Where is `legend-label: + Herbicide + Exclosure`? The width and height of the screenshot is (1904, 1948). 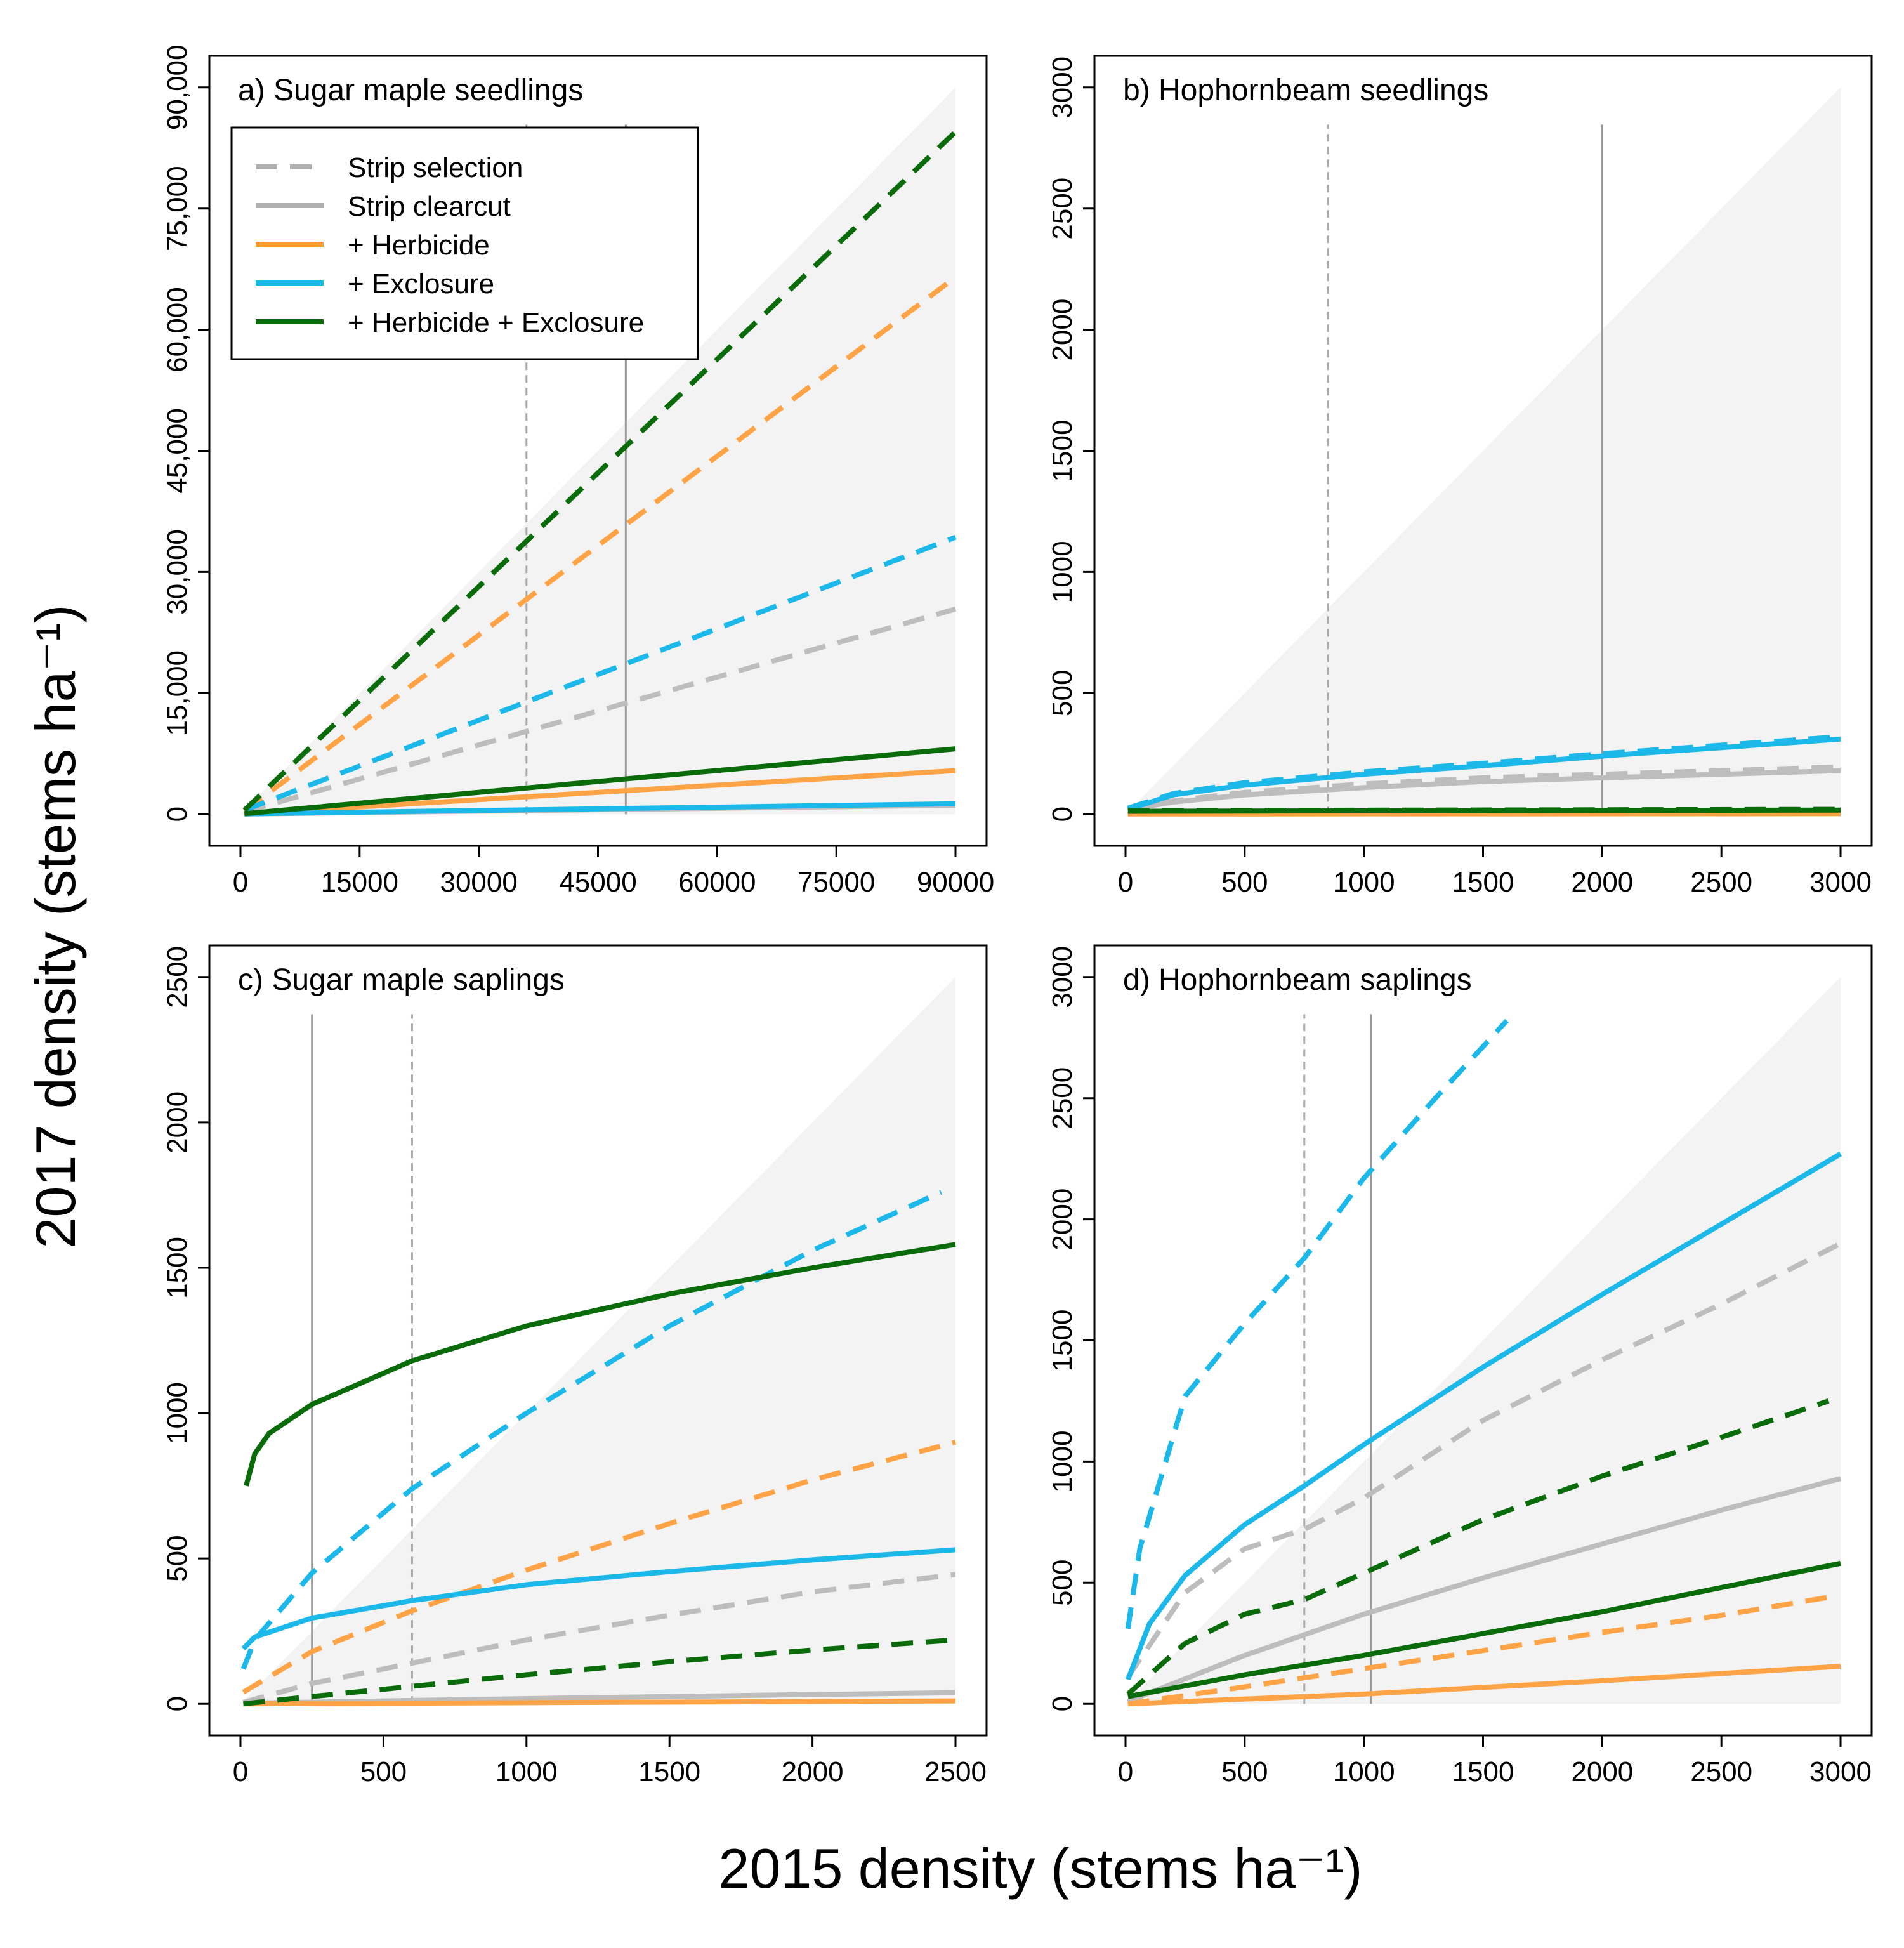
legend-label: + Herbicide + Exclosure is located at coordinates (496, 322).